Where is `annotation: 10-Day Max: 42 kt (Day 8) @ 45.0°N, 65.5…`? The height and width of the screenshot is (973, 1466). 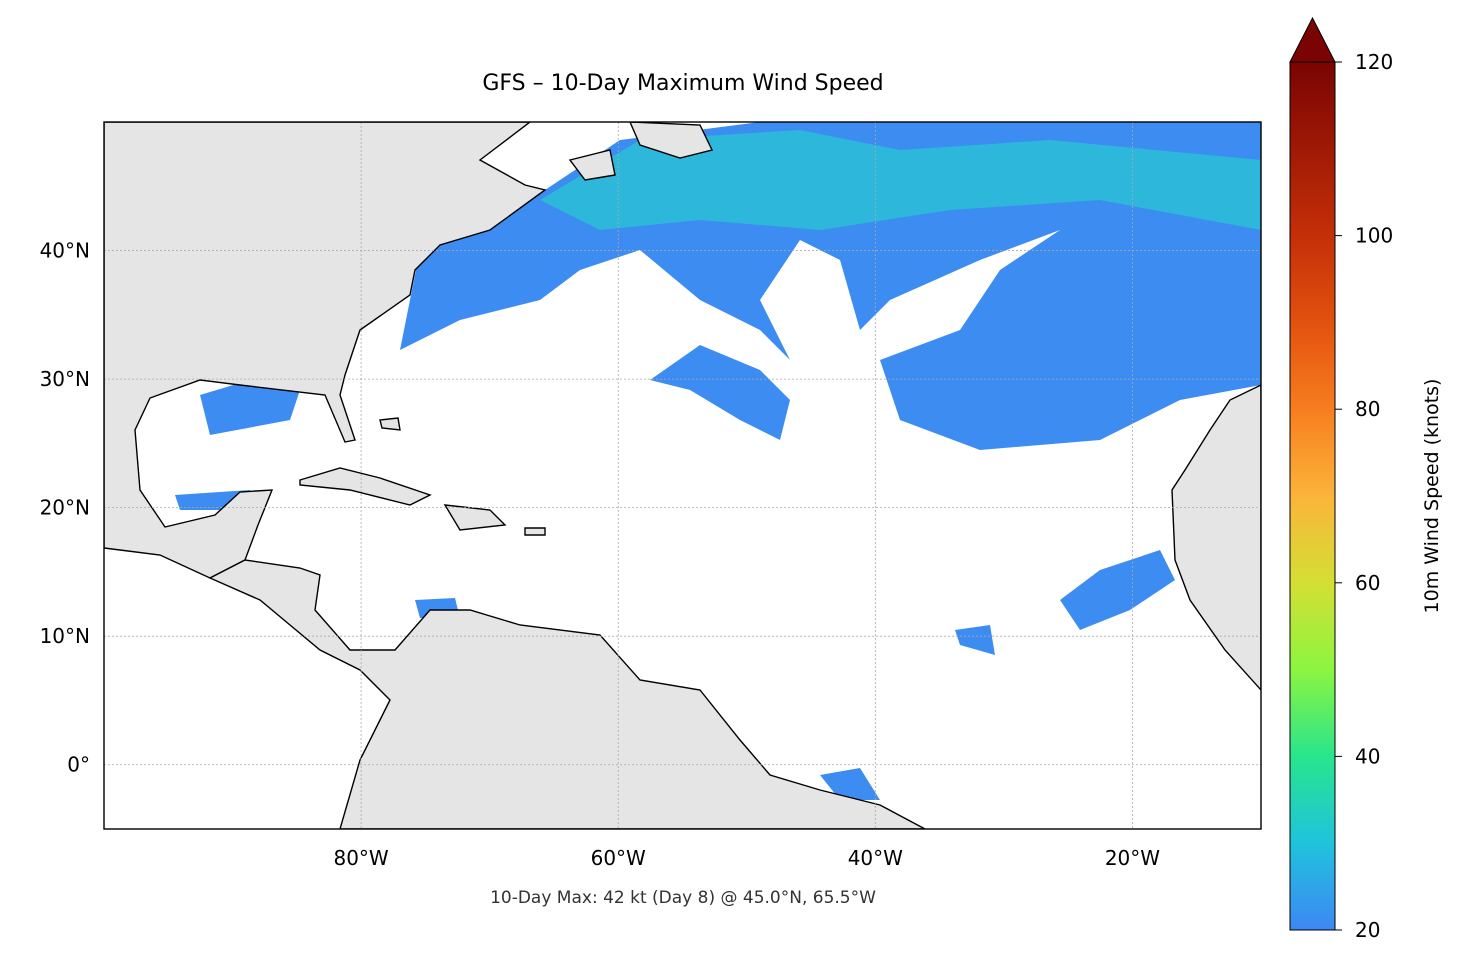
annotation: 10-Day Max: 42 kt (Day 8) @ 45.0°N, 65.5… is located at coordinates (683, 898).